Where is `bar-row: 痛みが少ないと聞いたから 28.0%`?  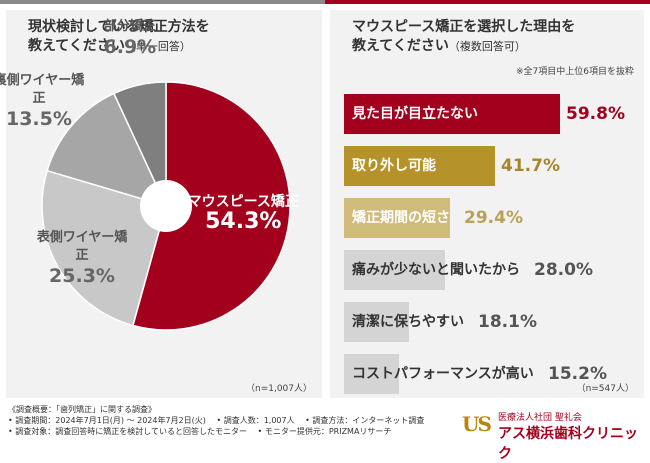 bar-row: 痛みが少ないと聞いたから 28.0% is located at coordinates (489, 270).